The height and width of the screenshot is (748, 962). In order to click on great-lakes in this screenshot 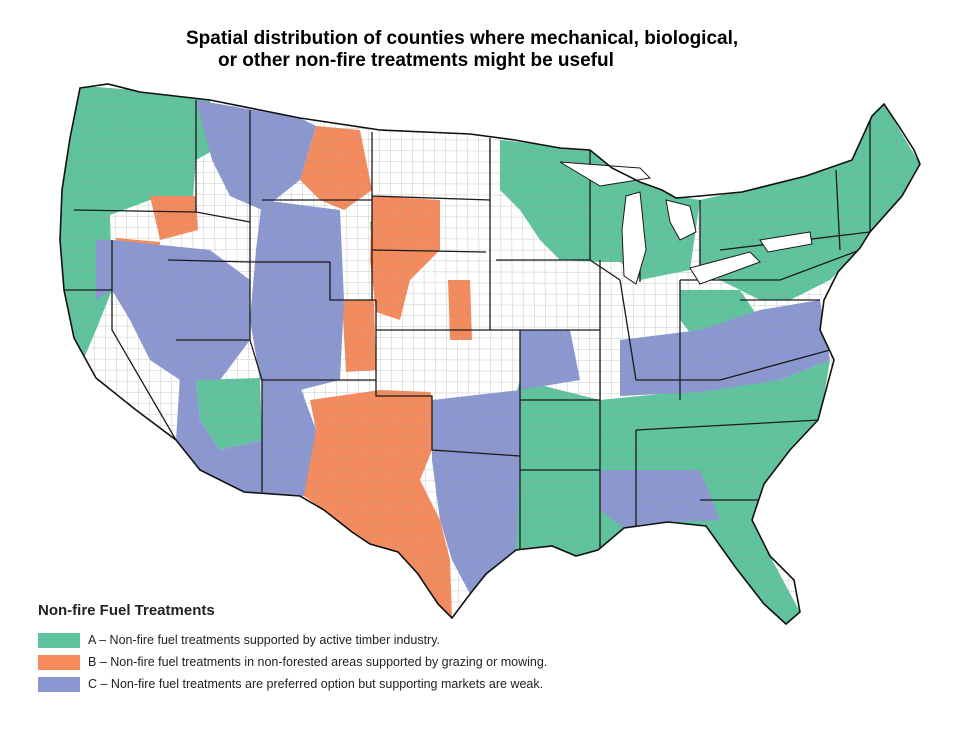, I will do `click(686, 223)`.